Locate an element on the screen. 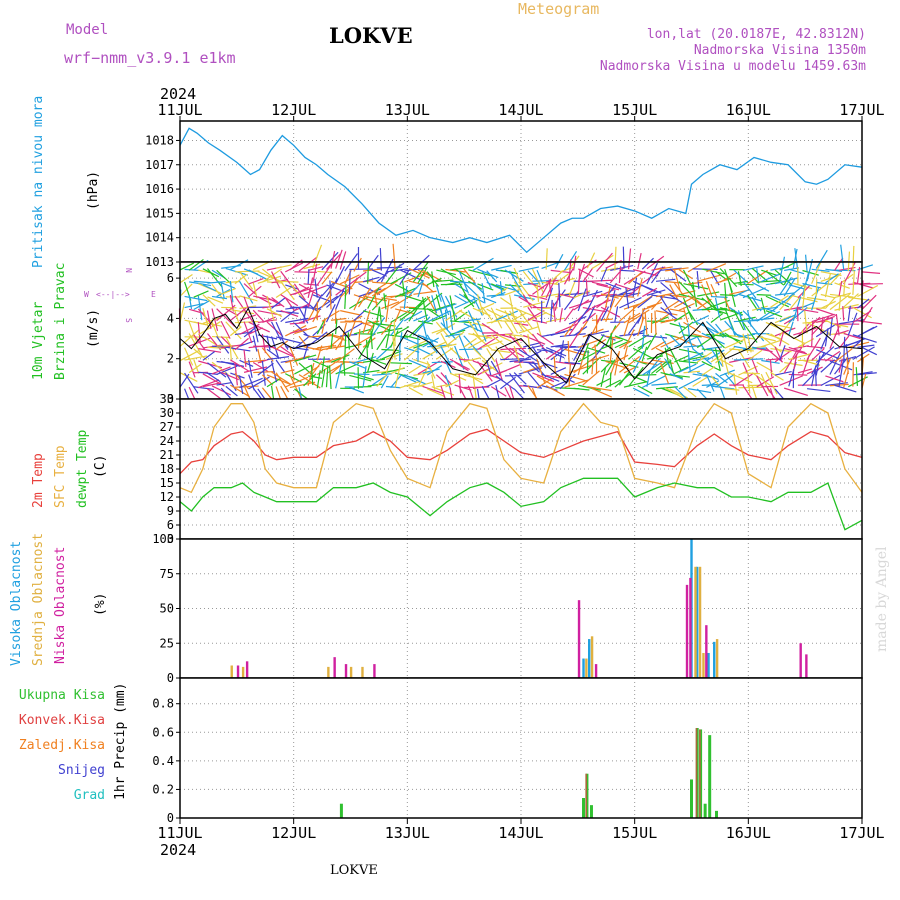 This screenshot has width=900, height=900. pressure-unit: (hPa) is located at coordinates (93, 190).